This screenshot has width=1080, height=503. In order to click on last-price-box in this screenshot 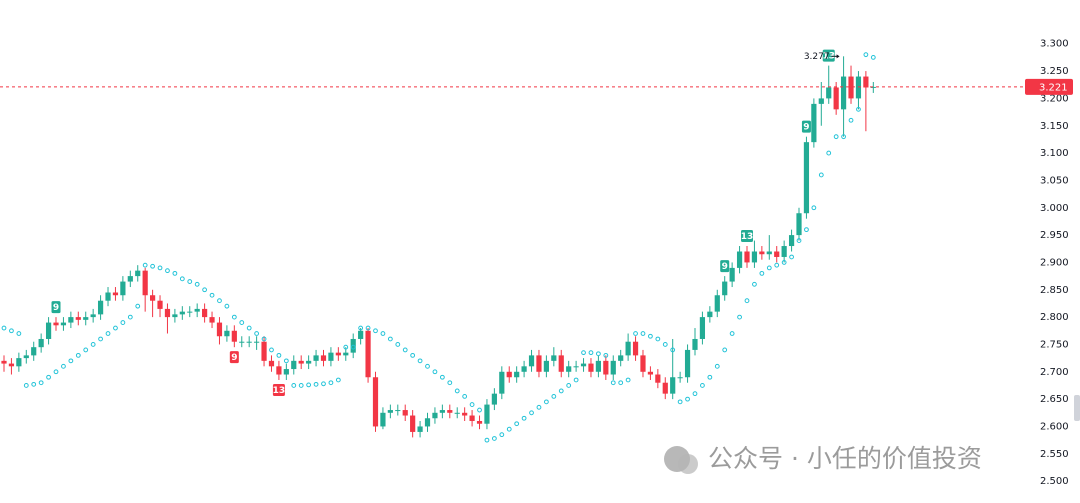, I will do `click(1049, 86)`.